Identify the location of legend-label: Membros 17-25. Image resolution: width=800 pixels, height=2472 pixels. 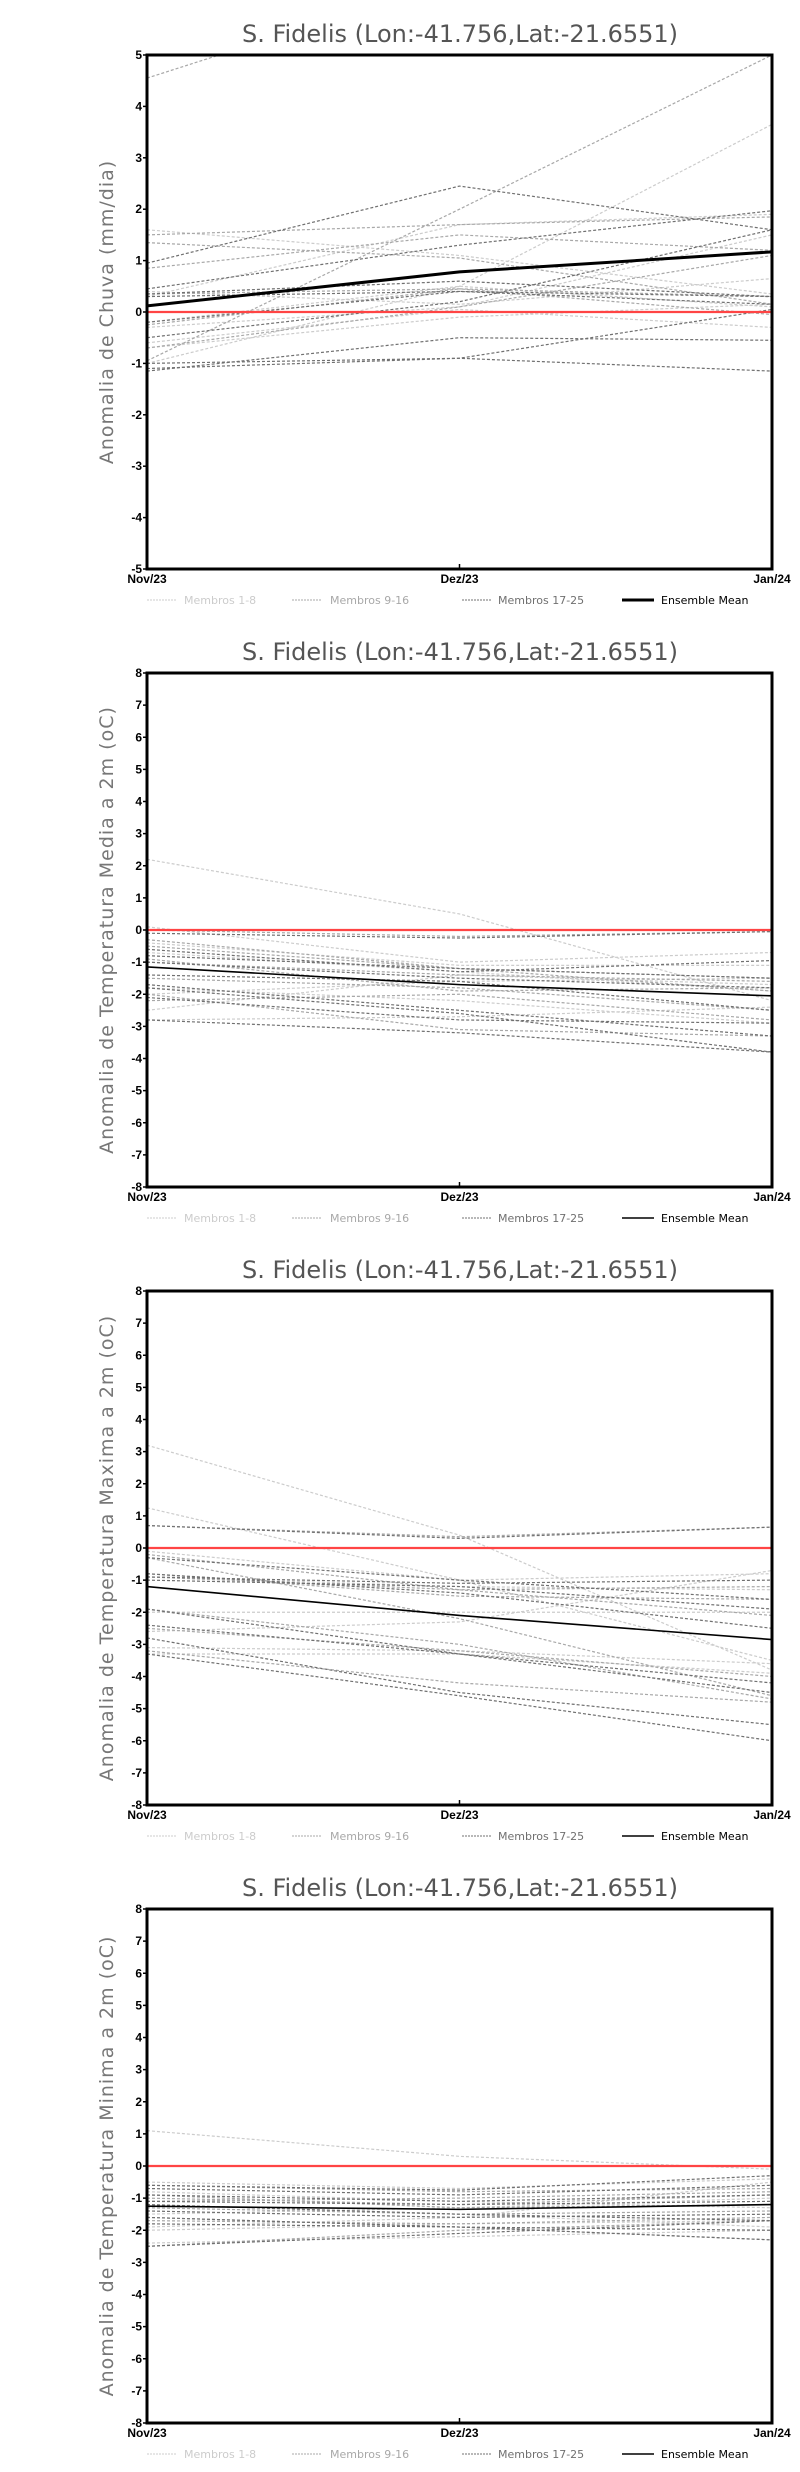
(541, 2454).